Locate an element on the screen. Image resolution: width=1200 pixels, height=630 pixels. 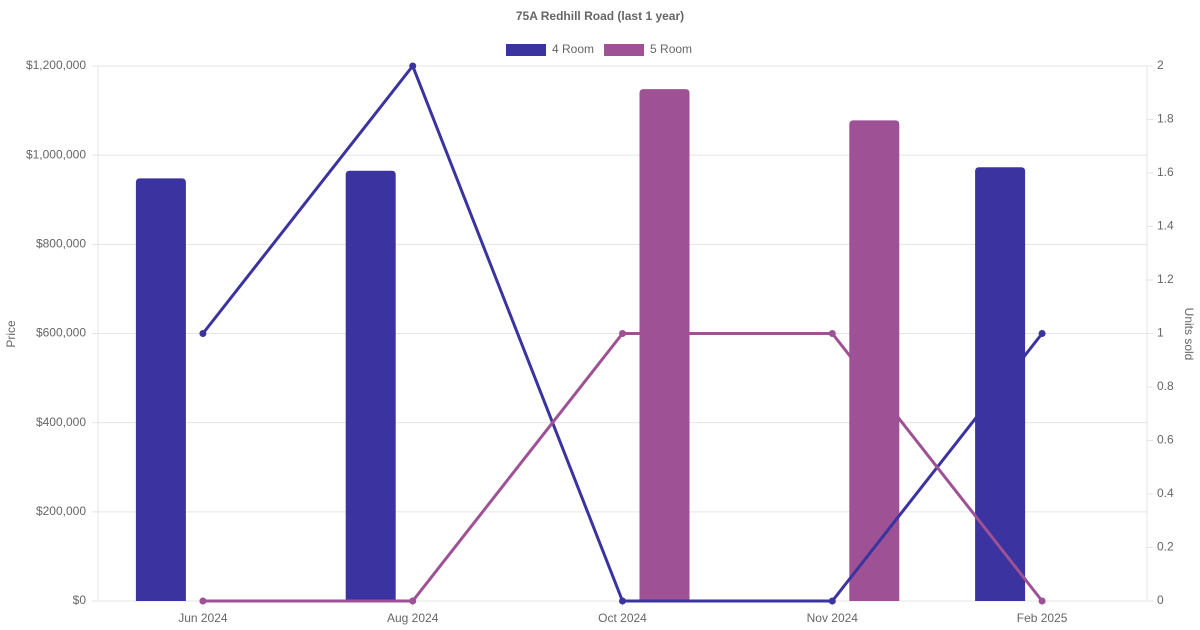
y2-tick-label: 0.4 is located at coordinates (1165, 493).